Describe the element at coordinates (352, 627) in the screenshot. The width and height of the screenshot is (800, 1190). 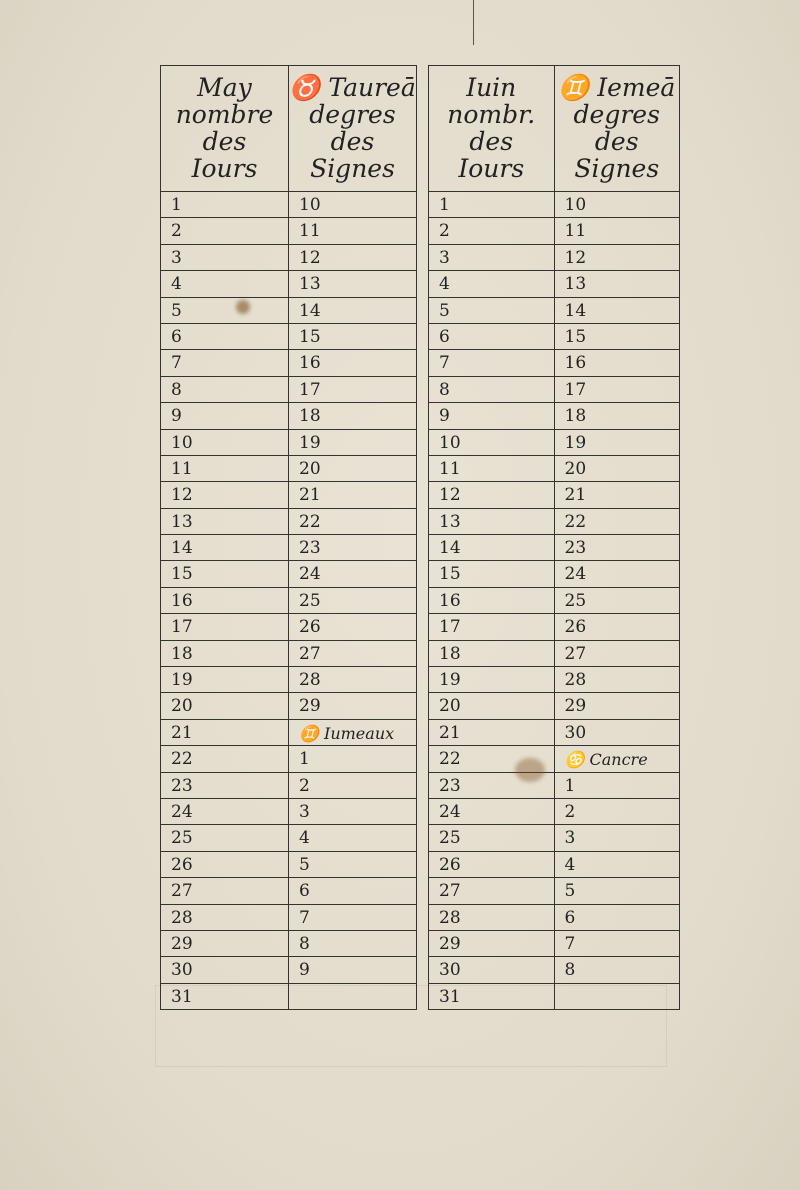
I see `degree-cell: 26` at that location.